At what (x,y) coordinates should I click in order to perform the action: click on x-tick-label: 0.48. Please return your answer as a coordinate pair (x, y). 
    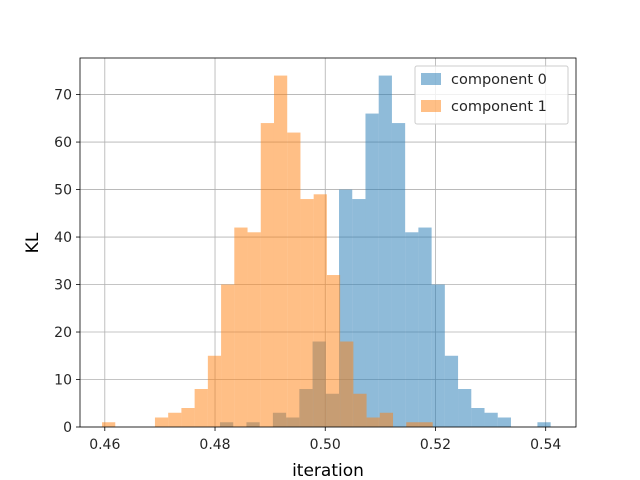
    Looking at the image, I should click on (214, 445).